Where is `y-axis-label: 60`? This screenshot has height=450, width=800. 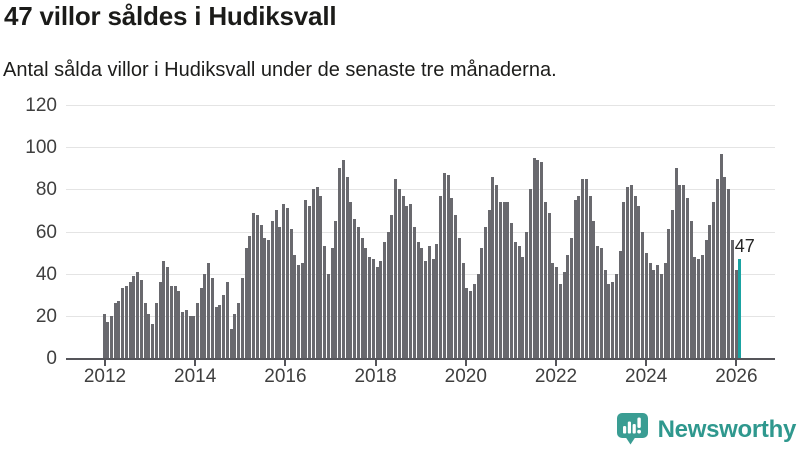
y-axis-label: 60 is located at coordinates (46, 232).